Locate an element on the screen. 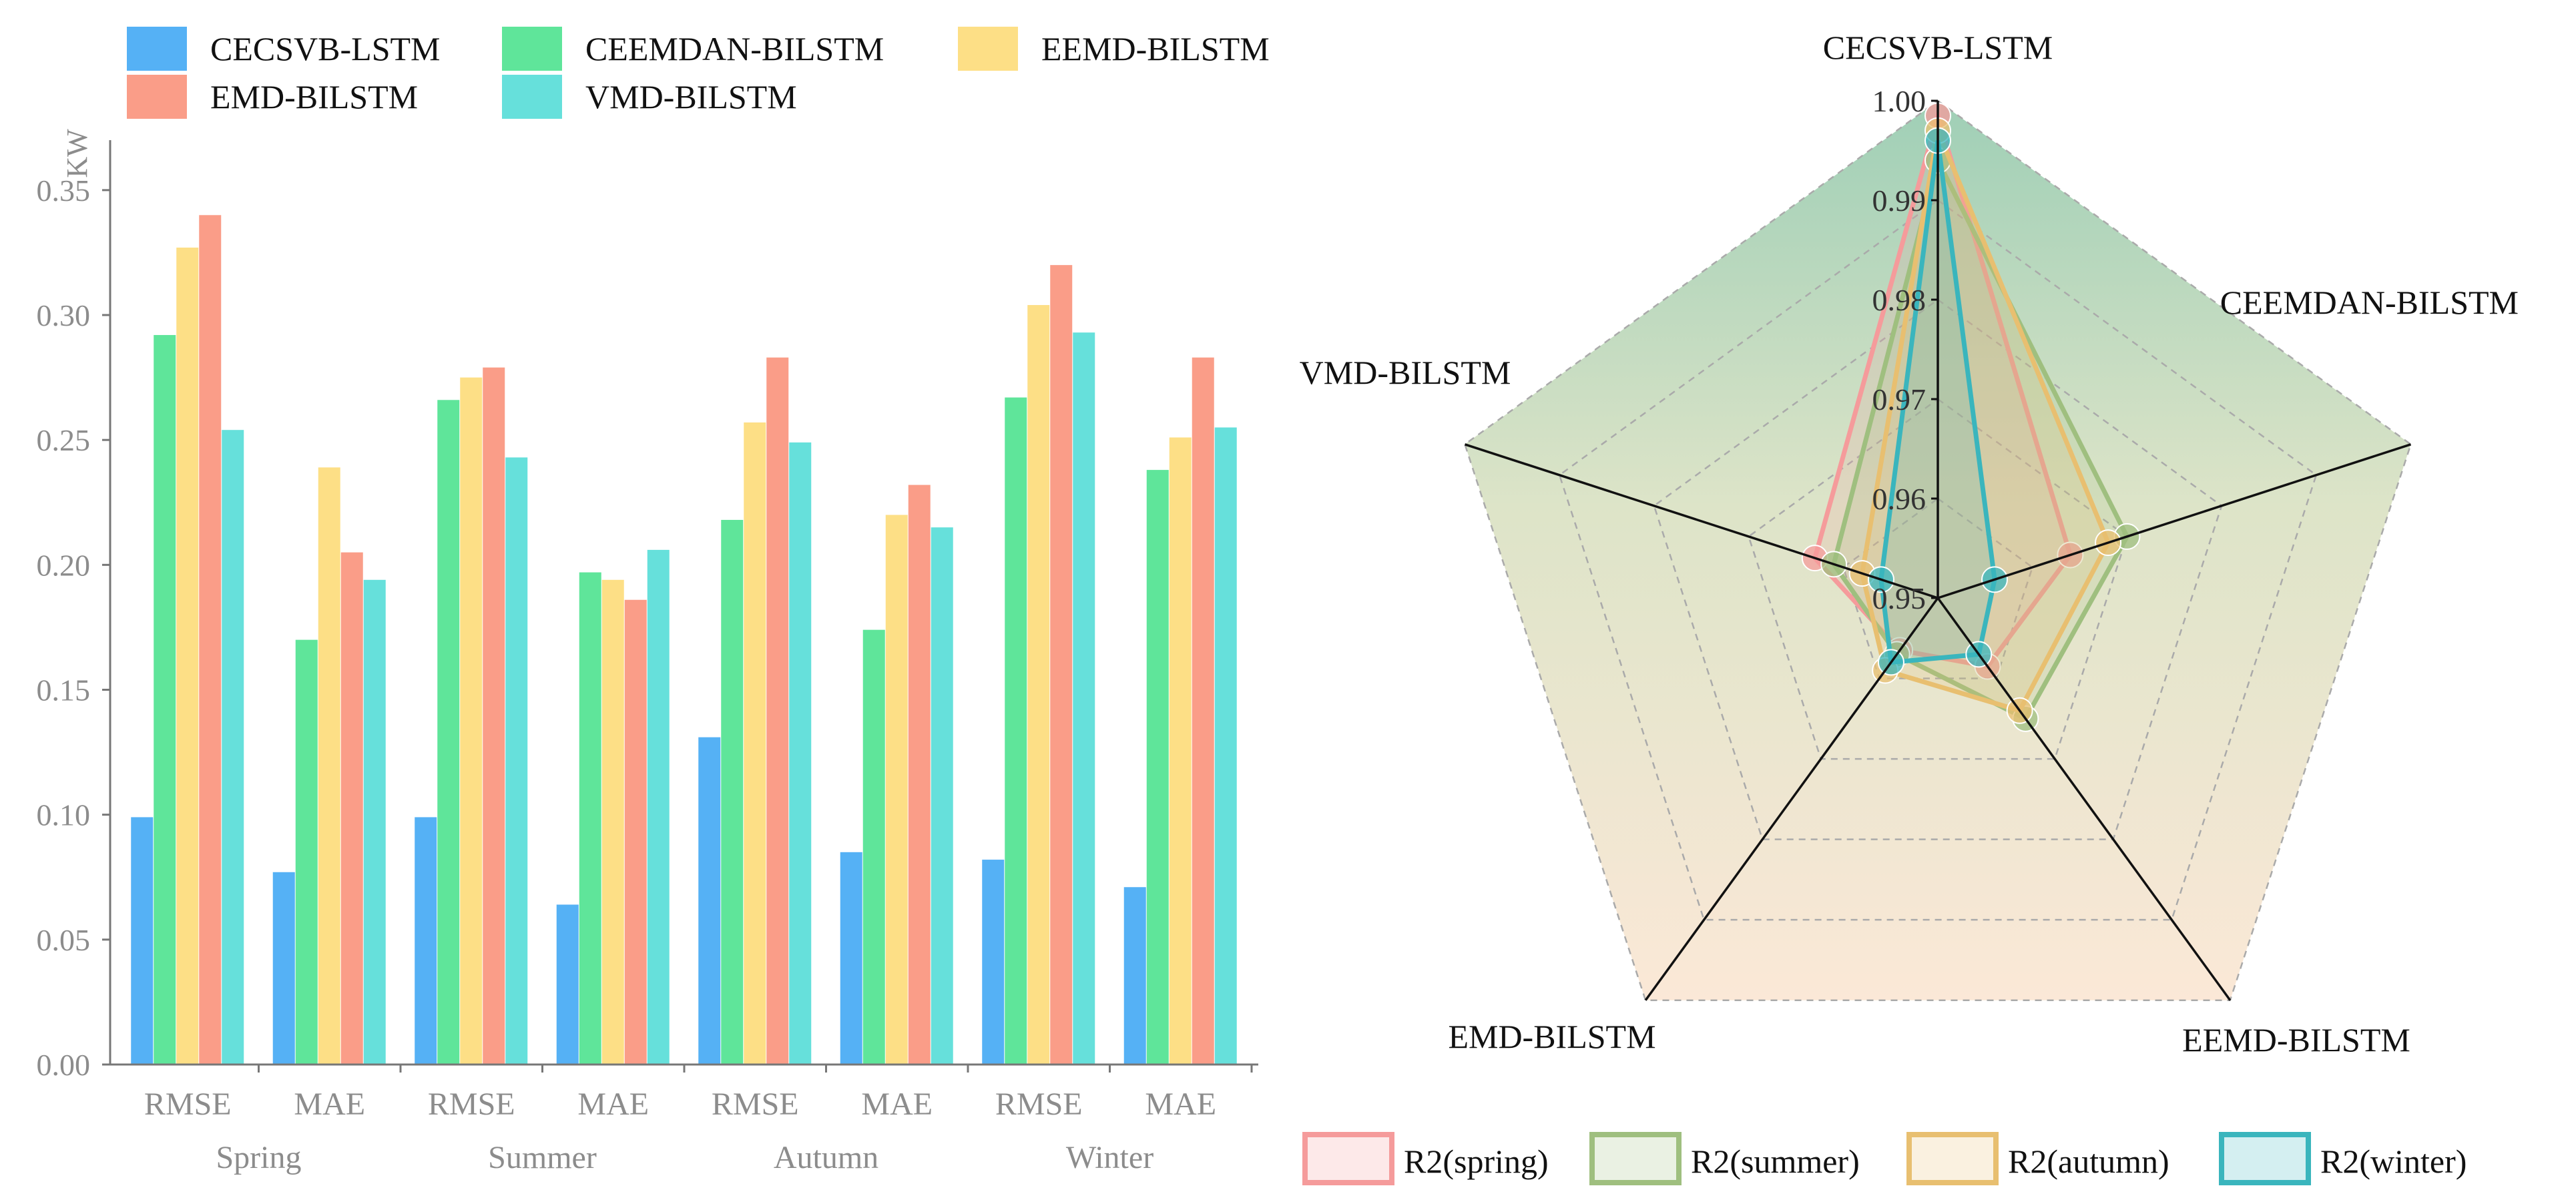  radar-tick-label: 0.98 is located at coordinates (1899, 300).